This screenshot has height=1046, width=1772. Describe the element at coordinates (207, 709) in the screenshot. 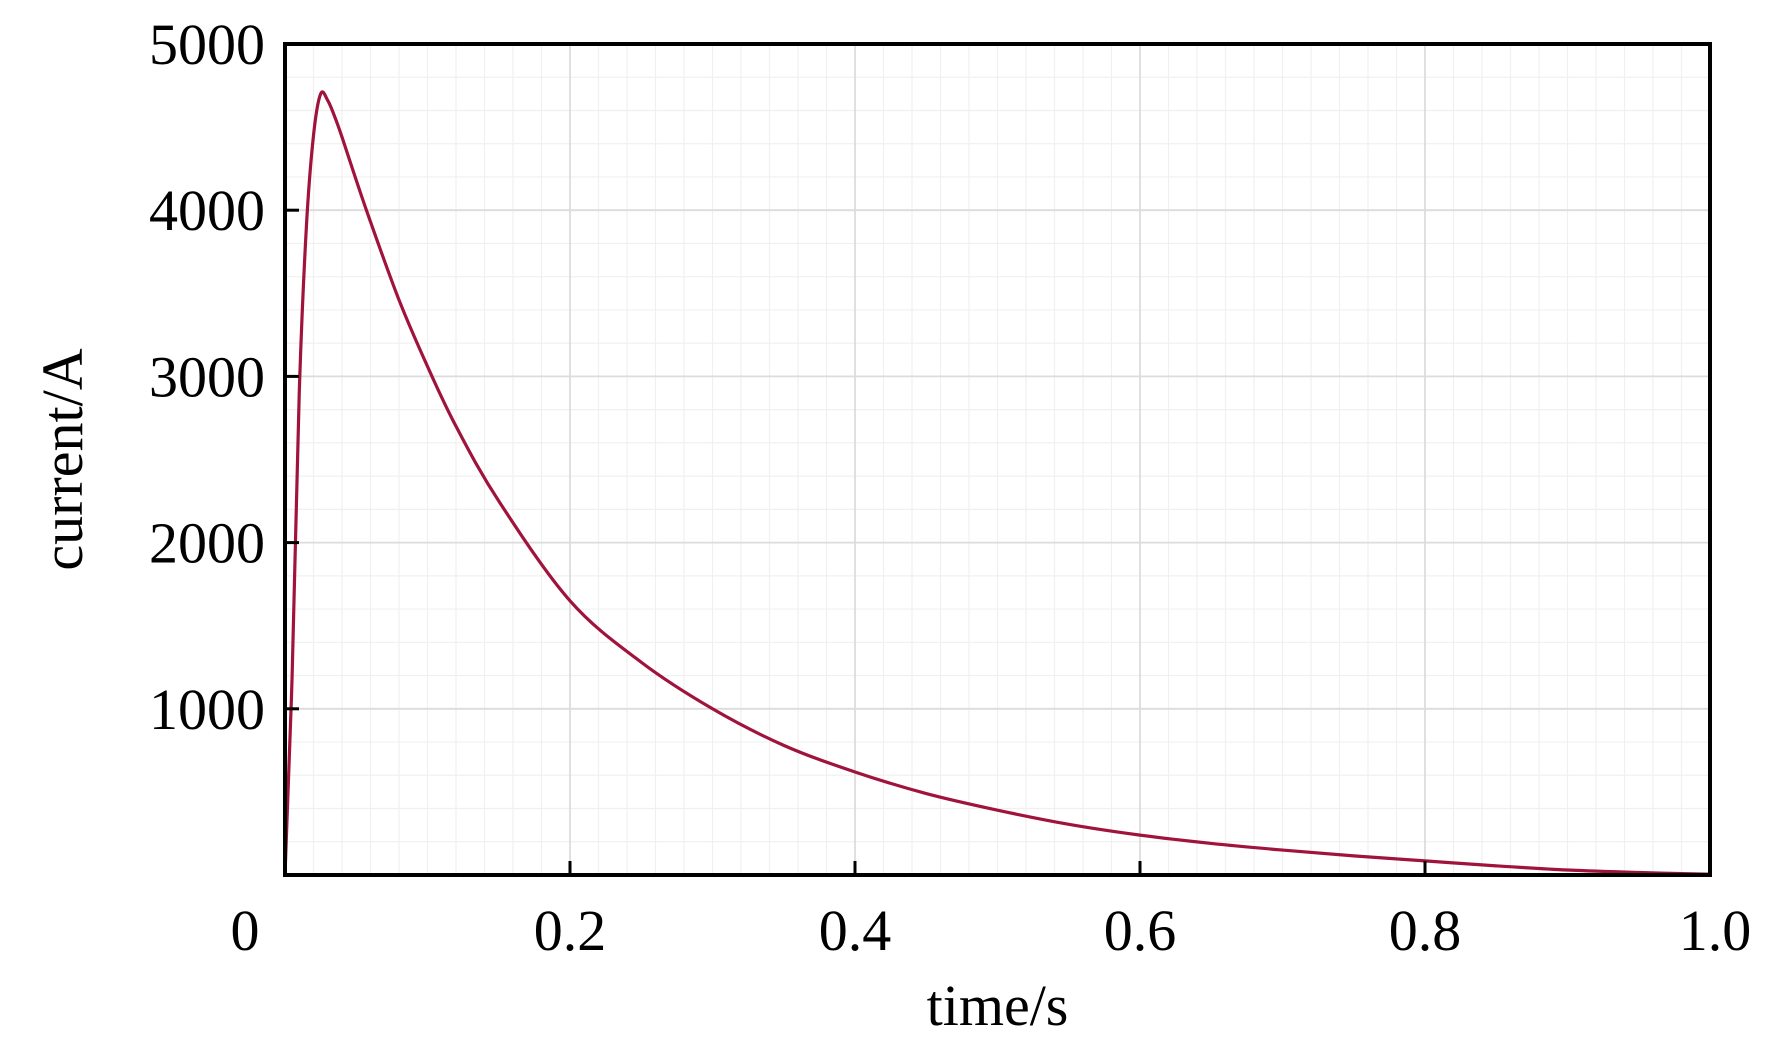

I see `y-tick-label: 1000` at that location.